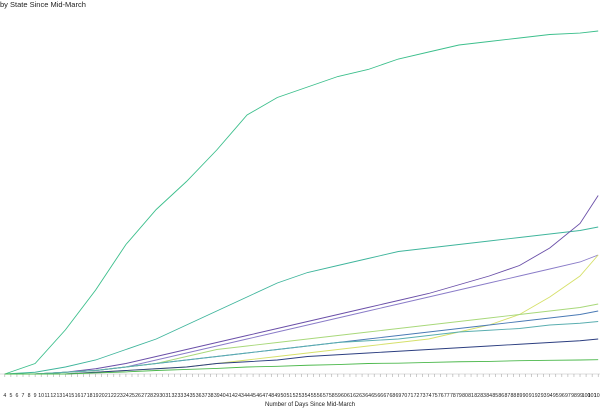 This screenshot has width=600, height=409. I want to click on x-tick-label: 37, so click(205, 396).